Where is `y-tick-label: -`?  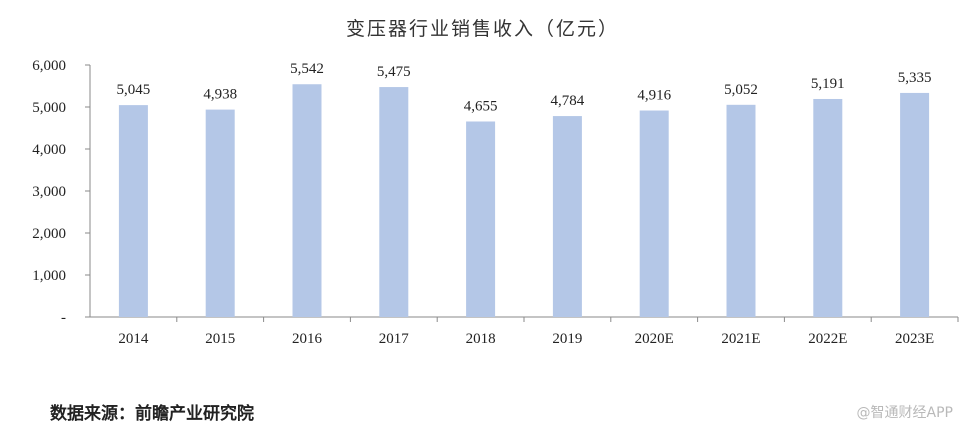 y-tick-label: - is located at coordinates (63, 318).